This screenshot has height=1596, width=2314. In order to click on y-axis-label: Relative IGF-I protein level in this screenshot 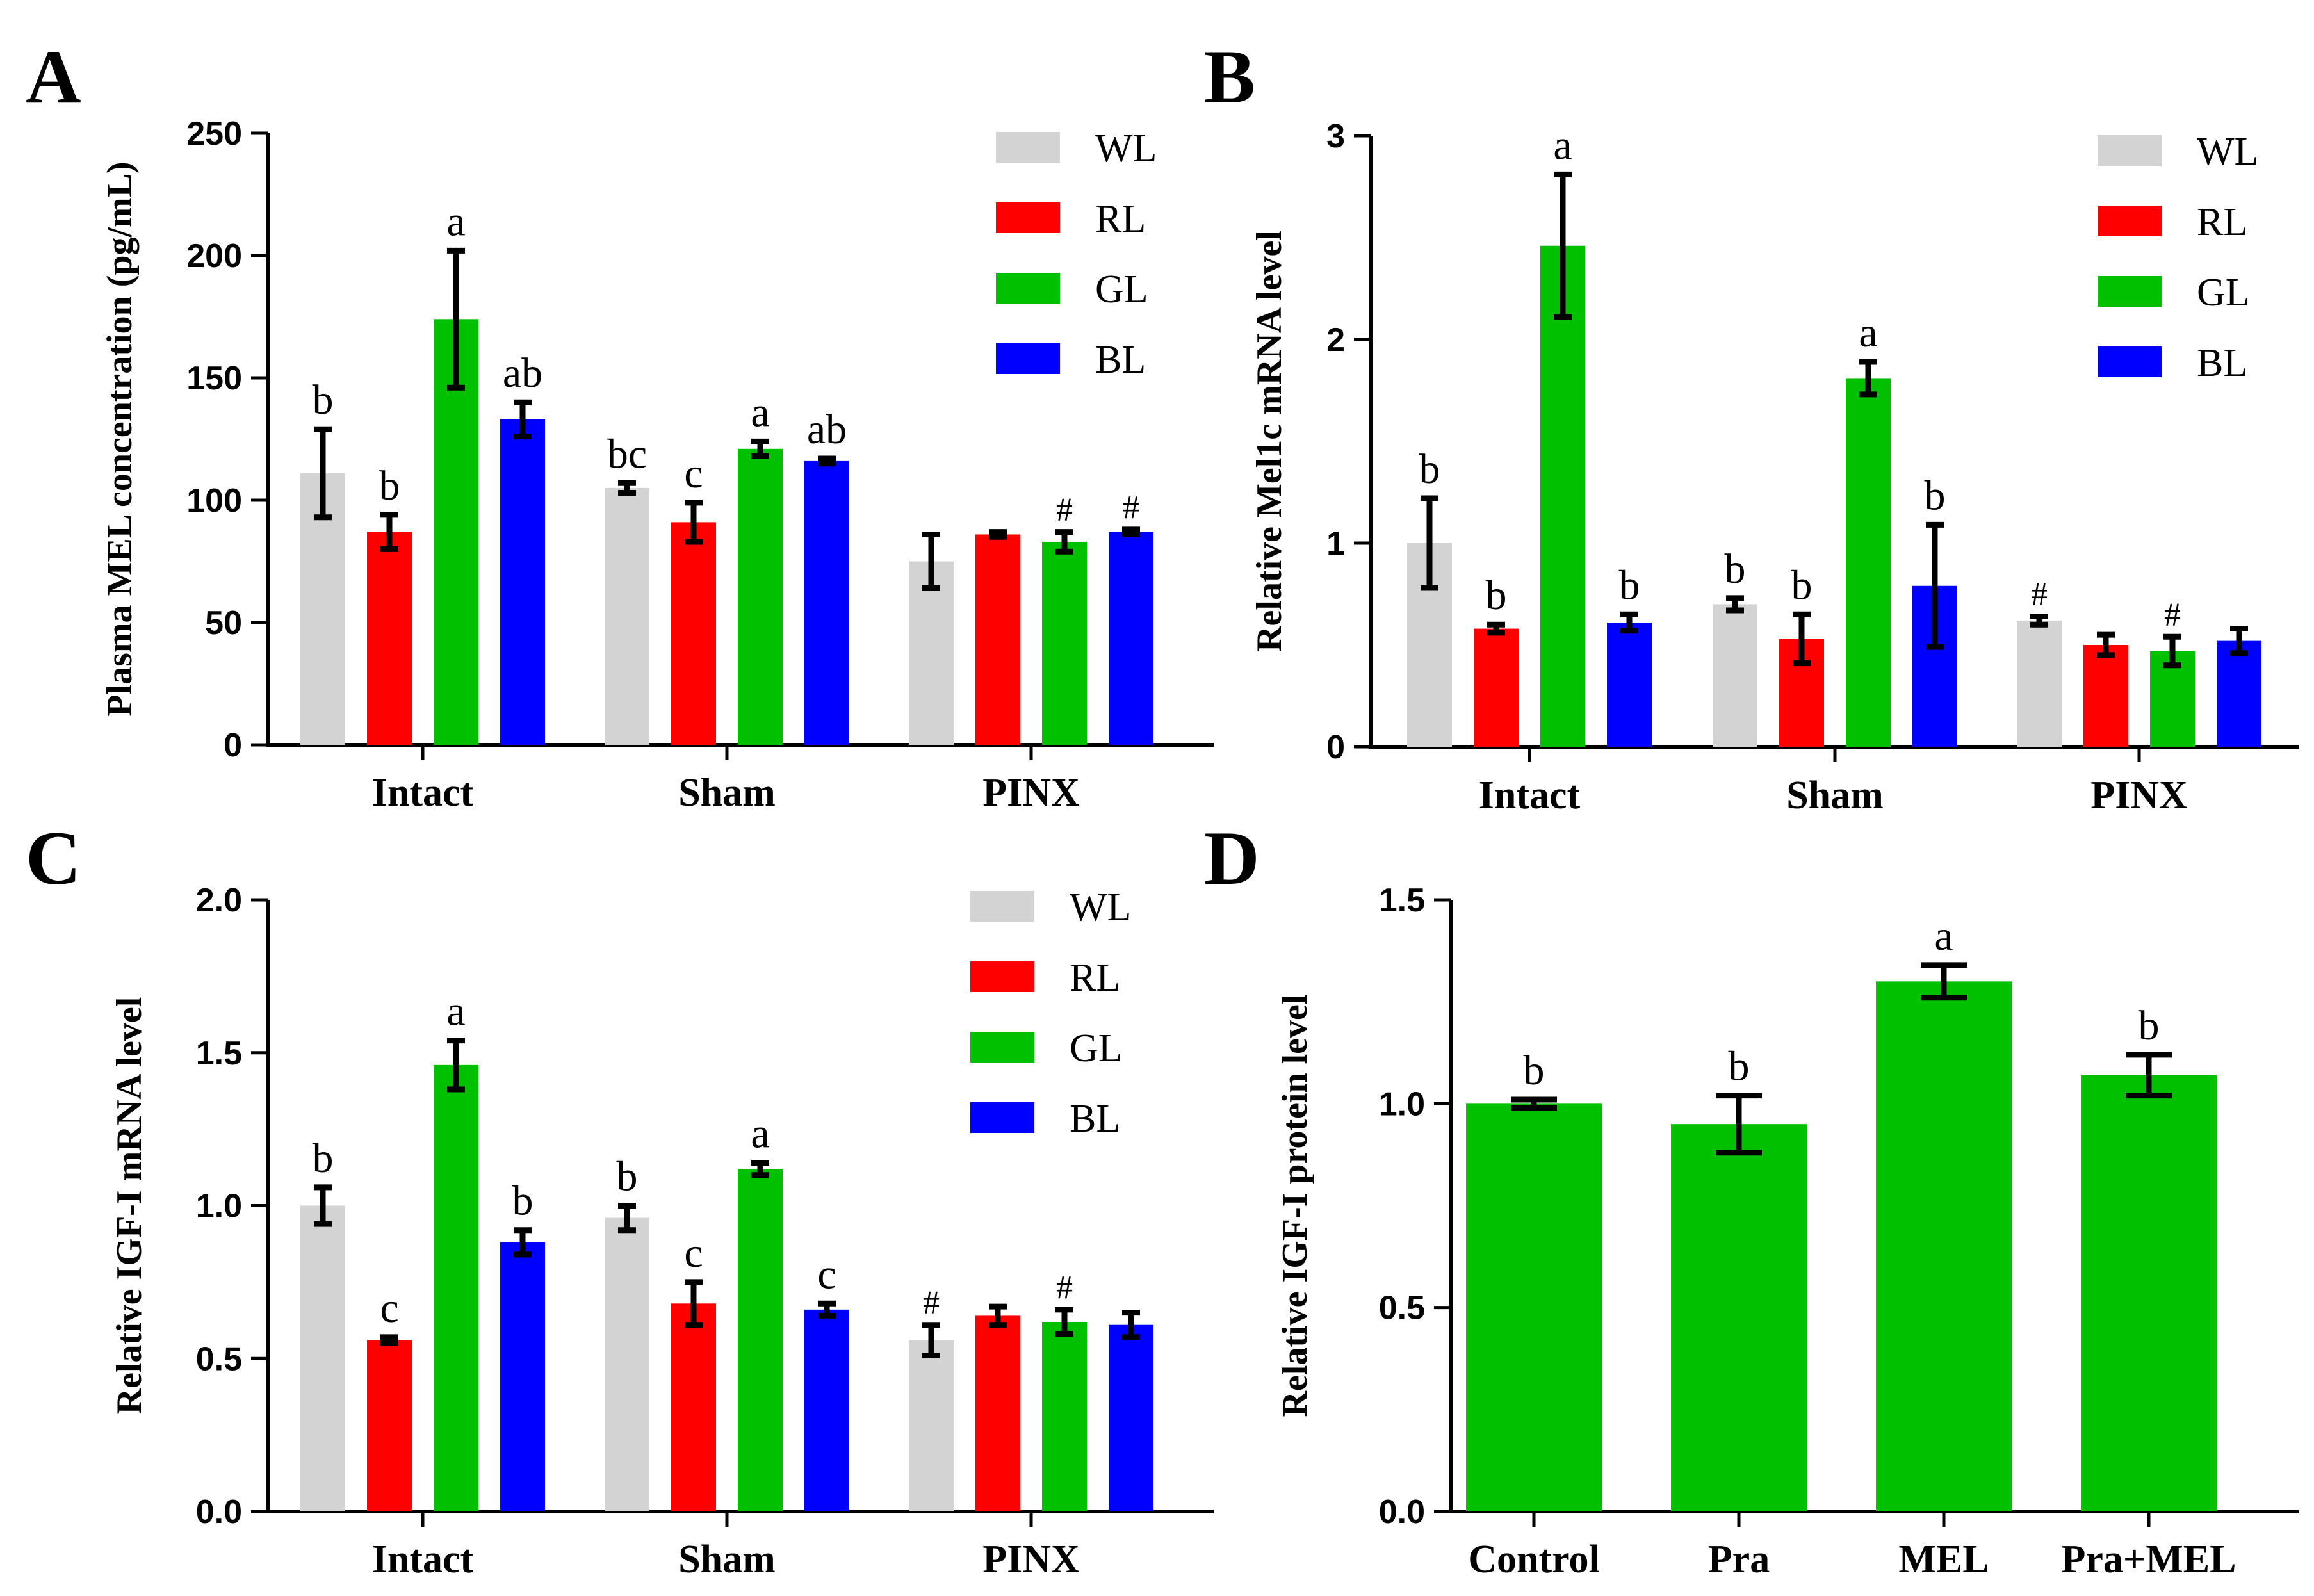, I will do `click(1295, 1206)`.